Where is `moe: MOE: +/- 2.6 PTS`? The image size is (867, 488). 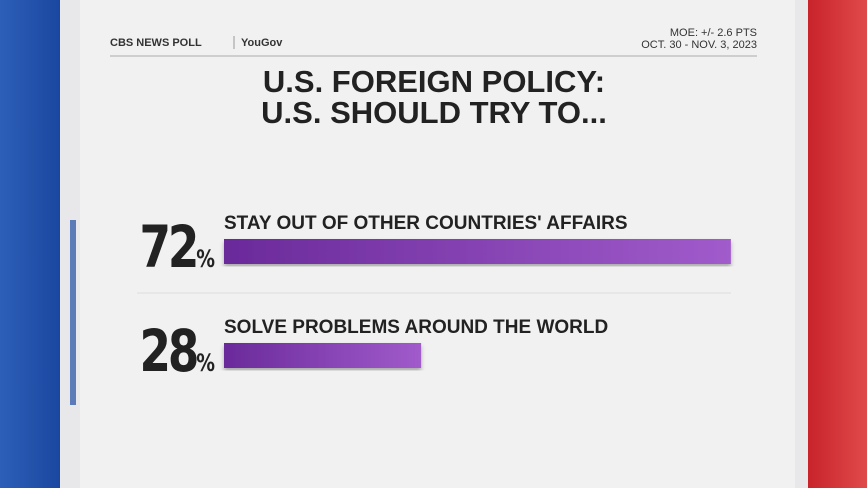
moe: MOE: +/- 2.6 PTS is located at coordinates (713, 33).